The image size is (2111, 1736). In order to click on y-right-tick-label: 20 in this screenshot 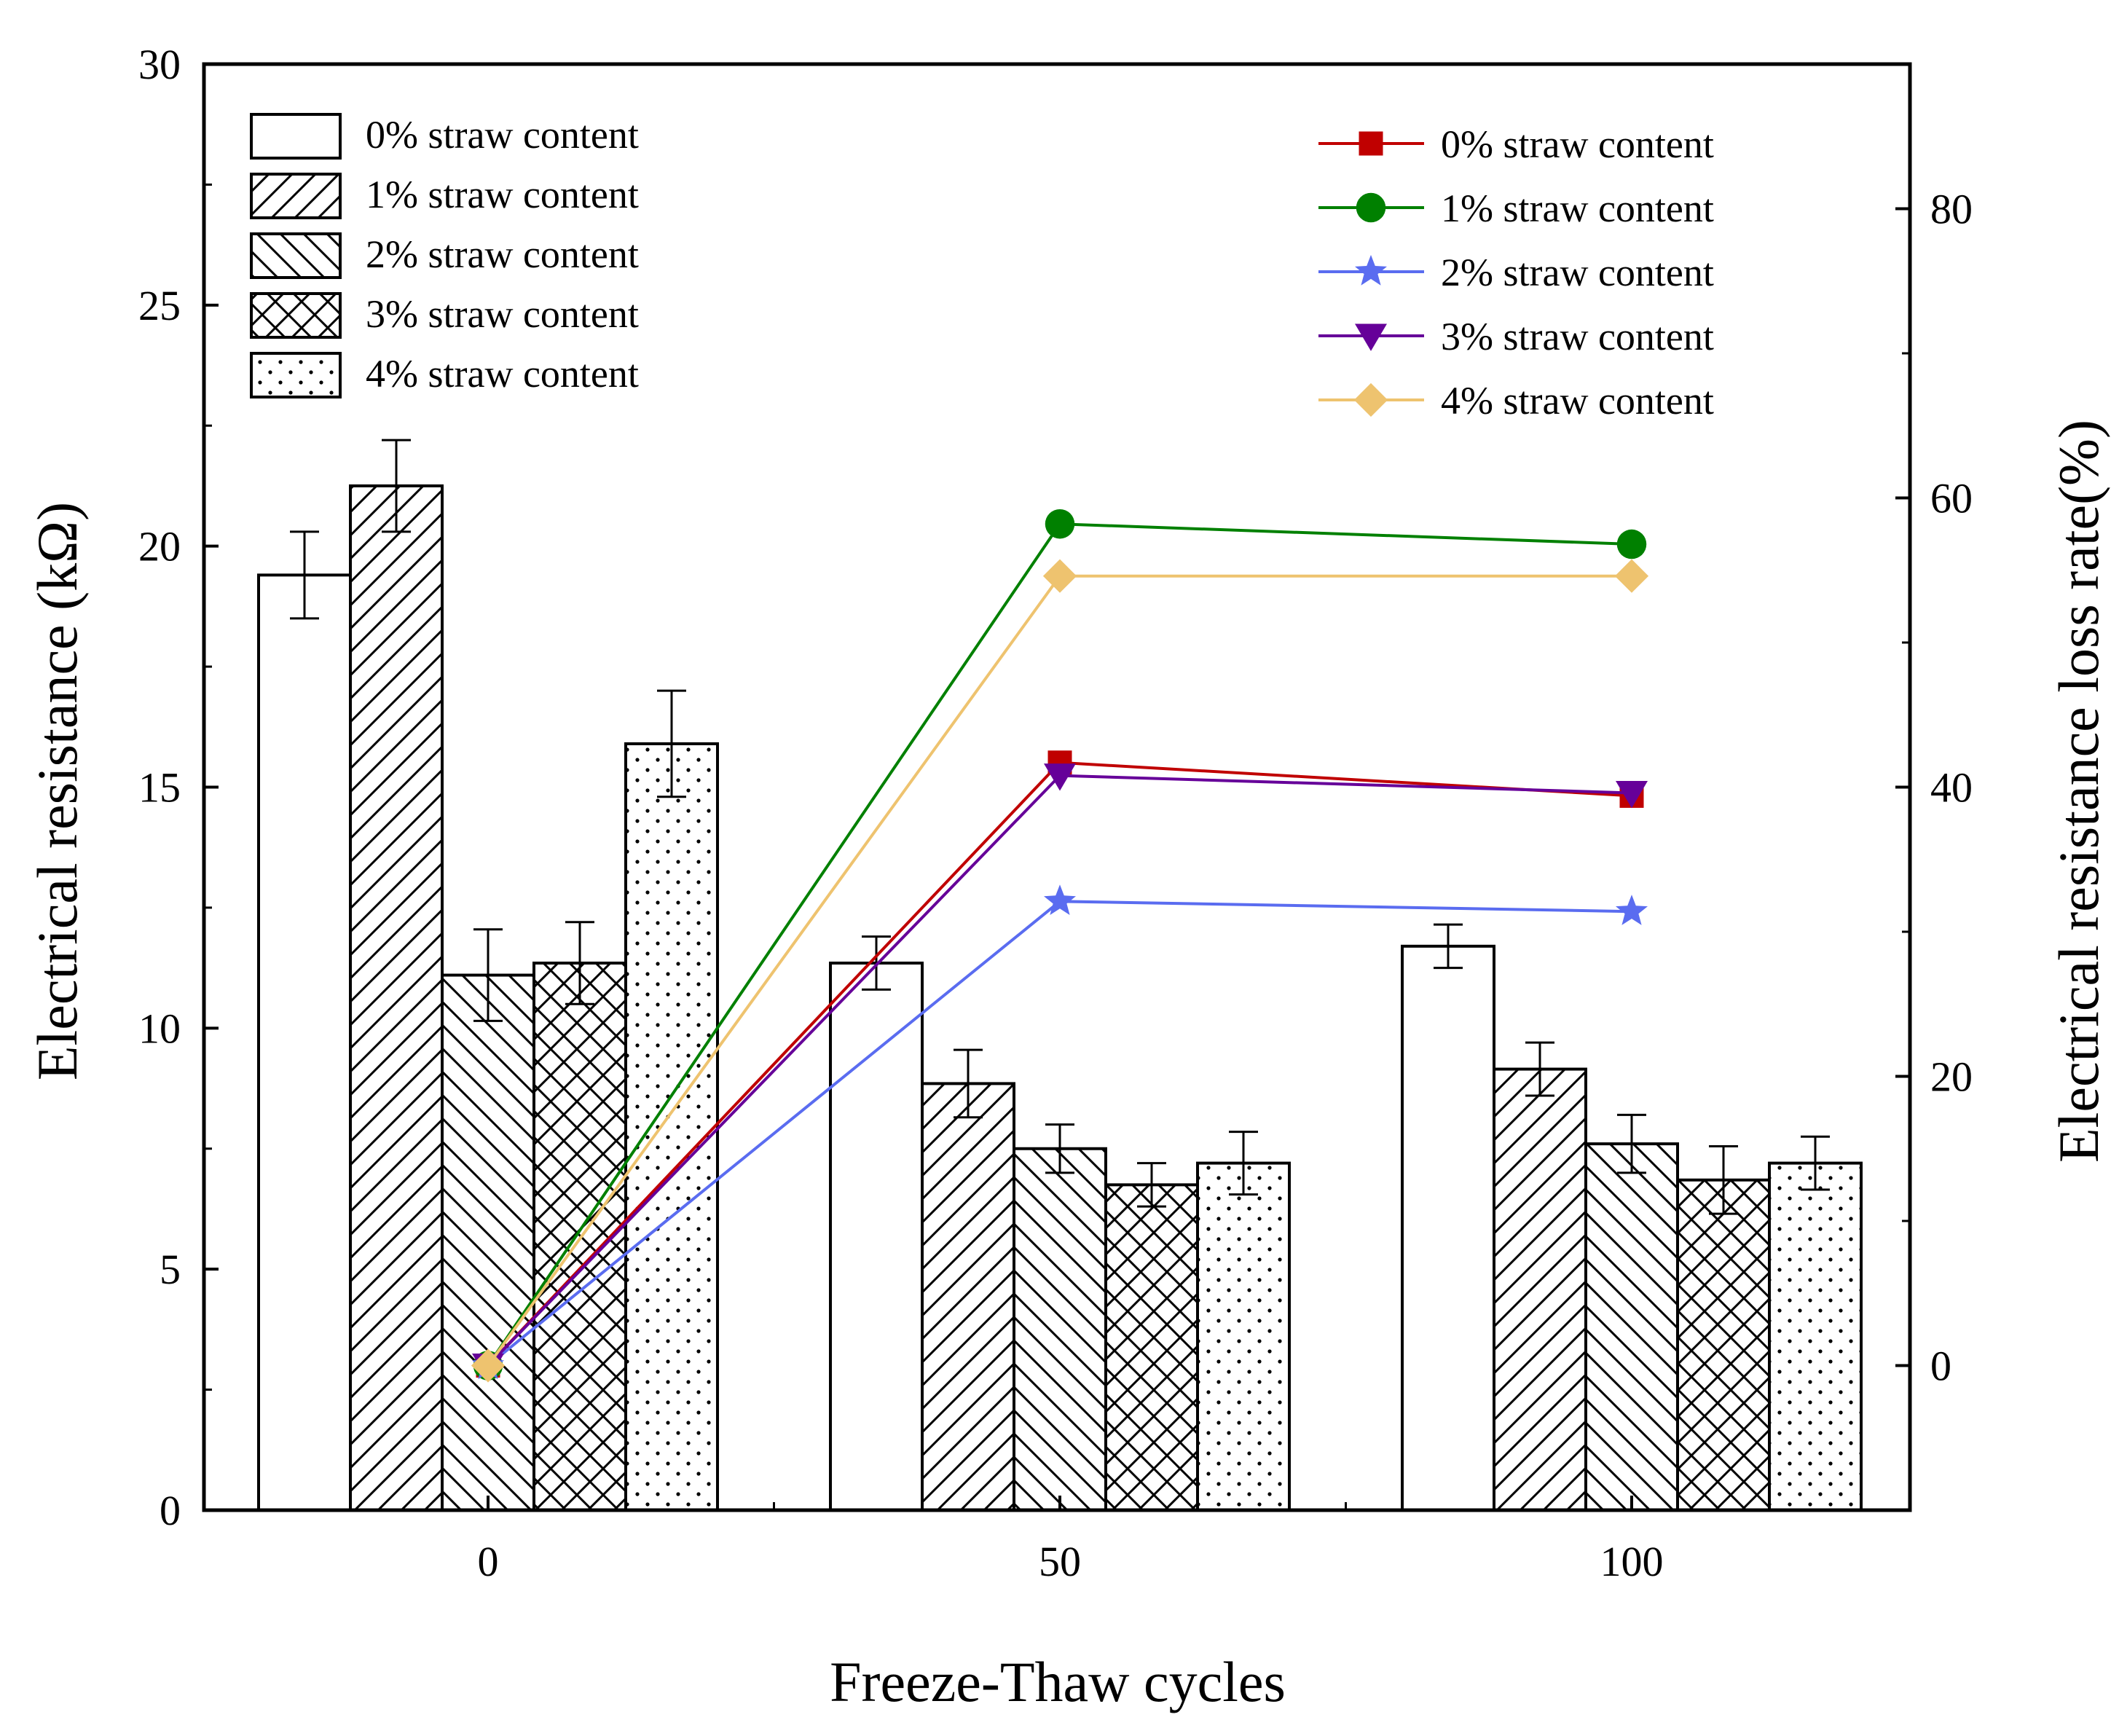, I will do `click(1951, 1077)`.